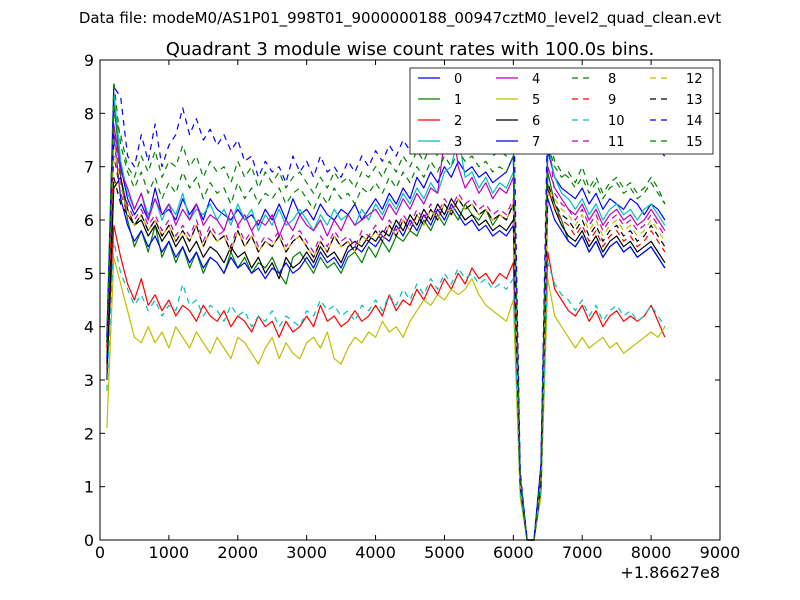  Describe the element at coordinates (89, 487) in the screenshot. I see `y-tick-label: 1` at that location.